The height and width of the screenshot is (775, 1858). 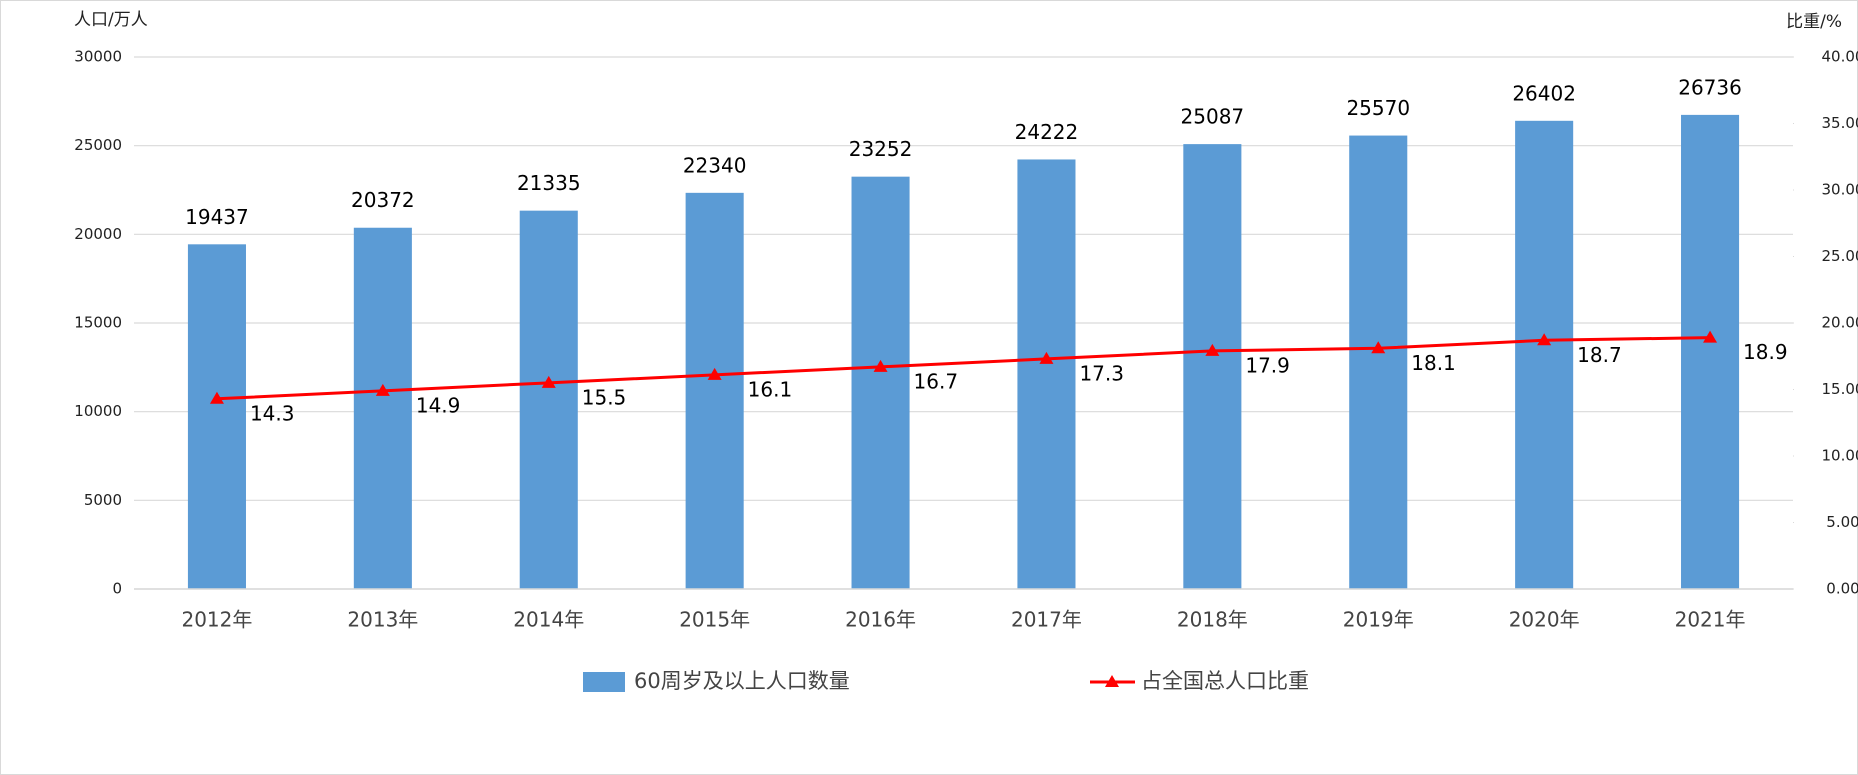 I want to click on y2-axis-title: 比重/%, so click(x=1814, y=22).